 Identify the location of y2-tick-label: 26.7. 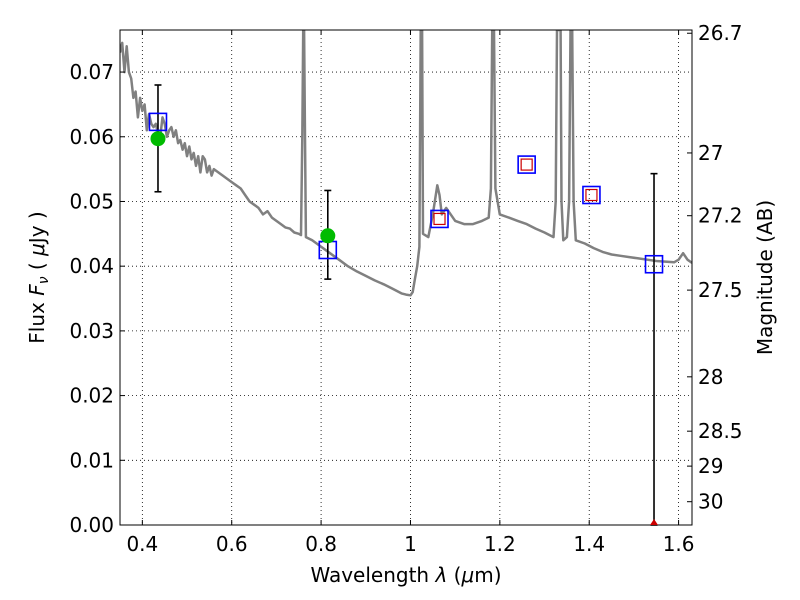
(720, 33).